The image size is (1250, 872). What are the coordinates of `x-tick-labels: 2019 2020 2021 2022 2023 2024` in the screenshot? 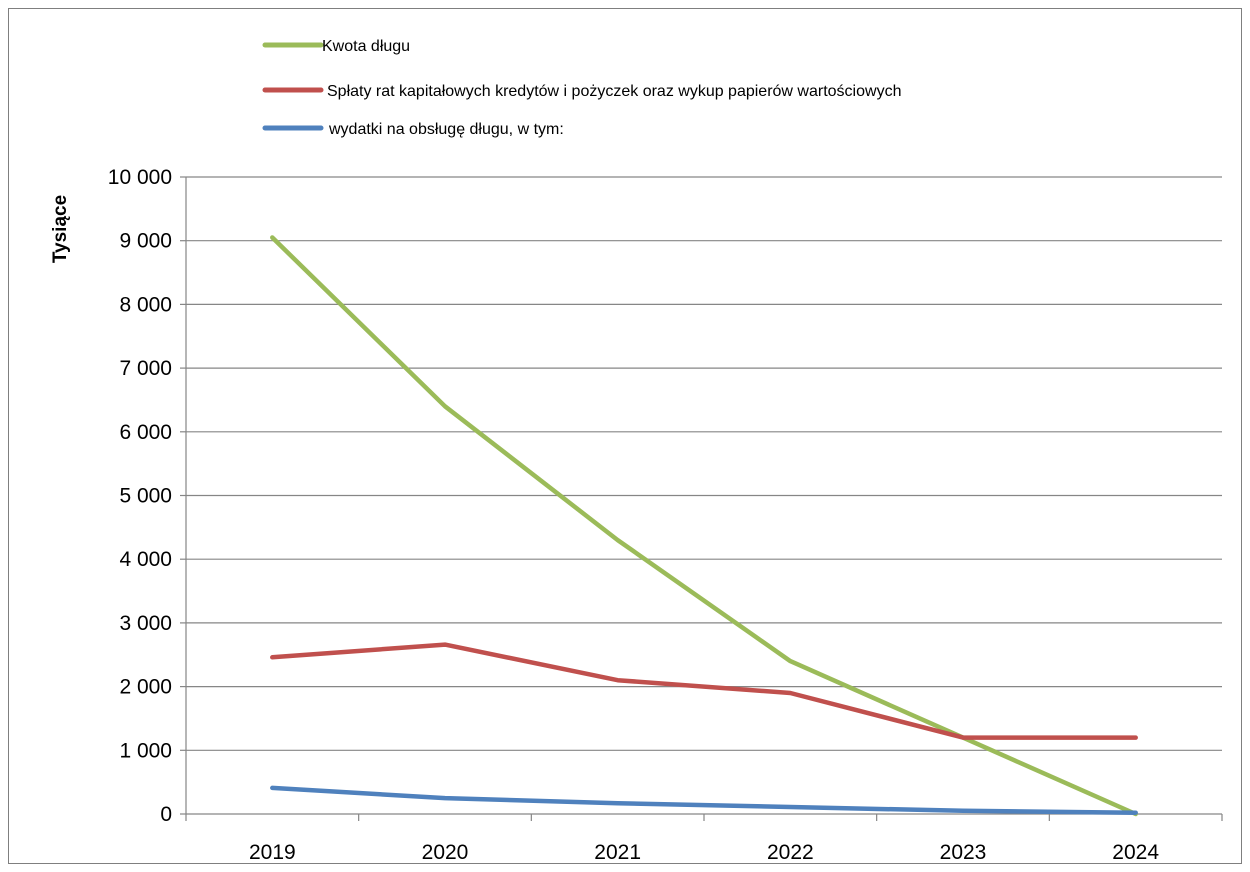 It's located at (704, 852).